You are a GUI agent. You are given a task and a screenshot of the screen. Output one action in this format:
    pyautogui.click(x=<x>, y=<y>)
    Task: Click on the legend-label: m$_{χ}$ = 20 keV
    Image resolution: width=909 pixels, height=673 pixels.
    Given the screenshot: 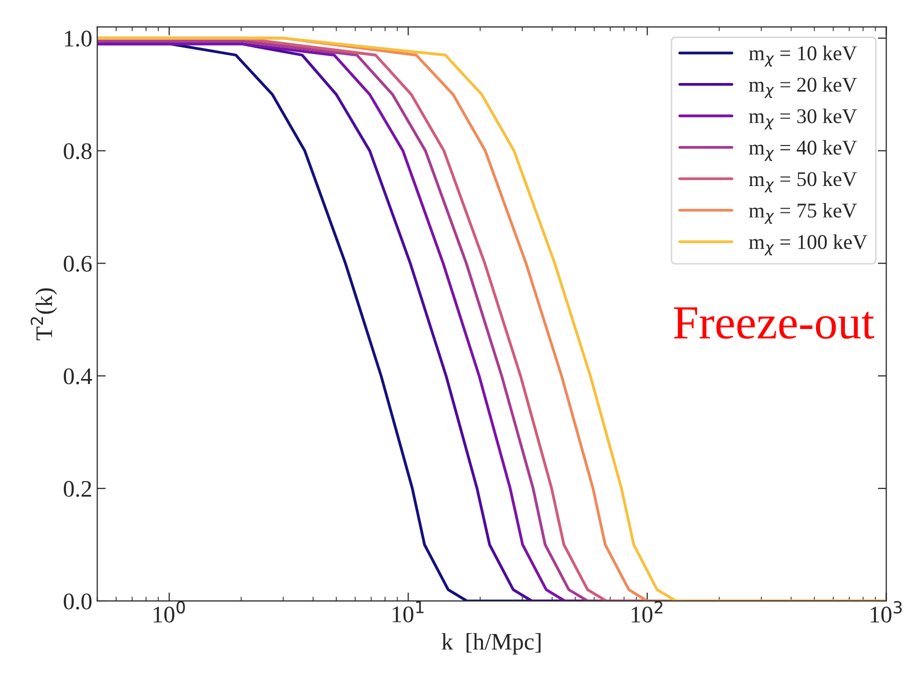 What is the action you would take?
    pyautogui.click(x=803, y=87)
    